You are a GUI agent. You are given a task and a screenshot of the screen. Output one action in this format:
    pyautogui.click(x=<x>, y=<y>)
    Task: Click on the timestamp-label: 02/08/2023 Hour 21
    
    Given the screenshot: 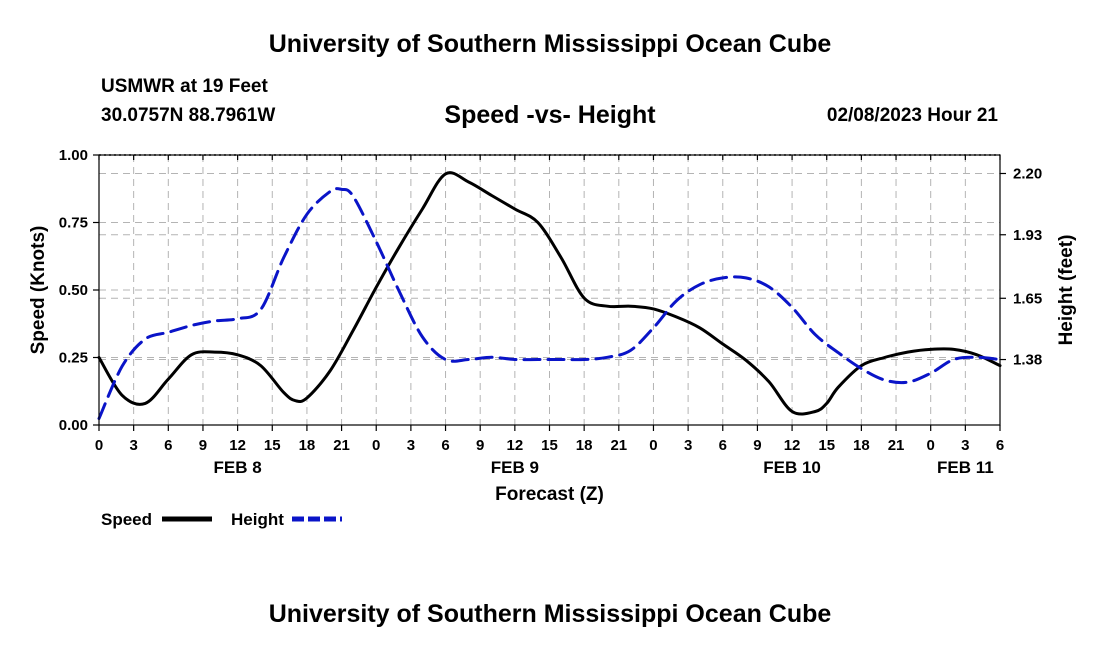 What is the action you would take?
    pyautogui.click(x=912, y=115)
    